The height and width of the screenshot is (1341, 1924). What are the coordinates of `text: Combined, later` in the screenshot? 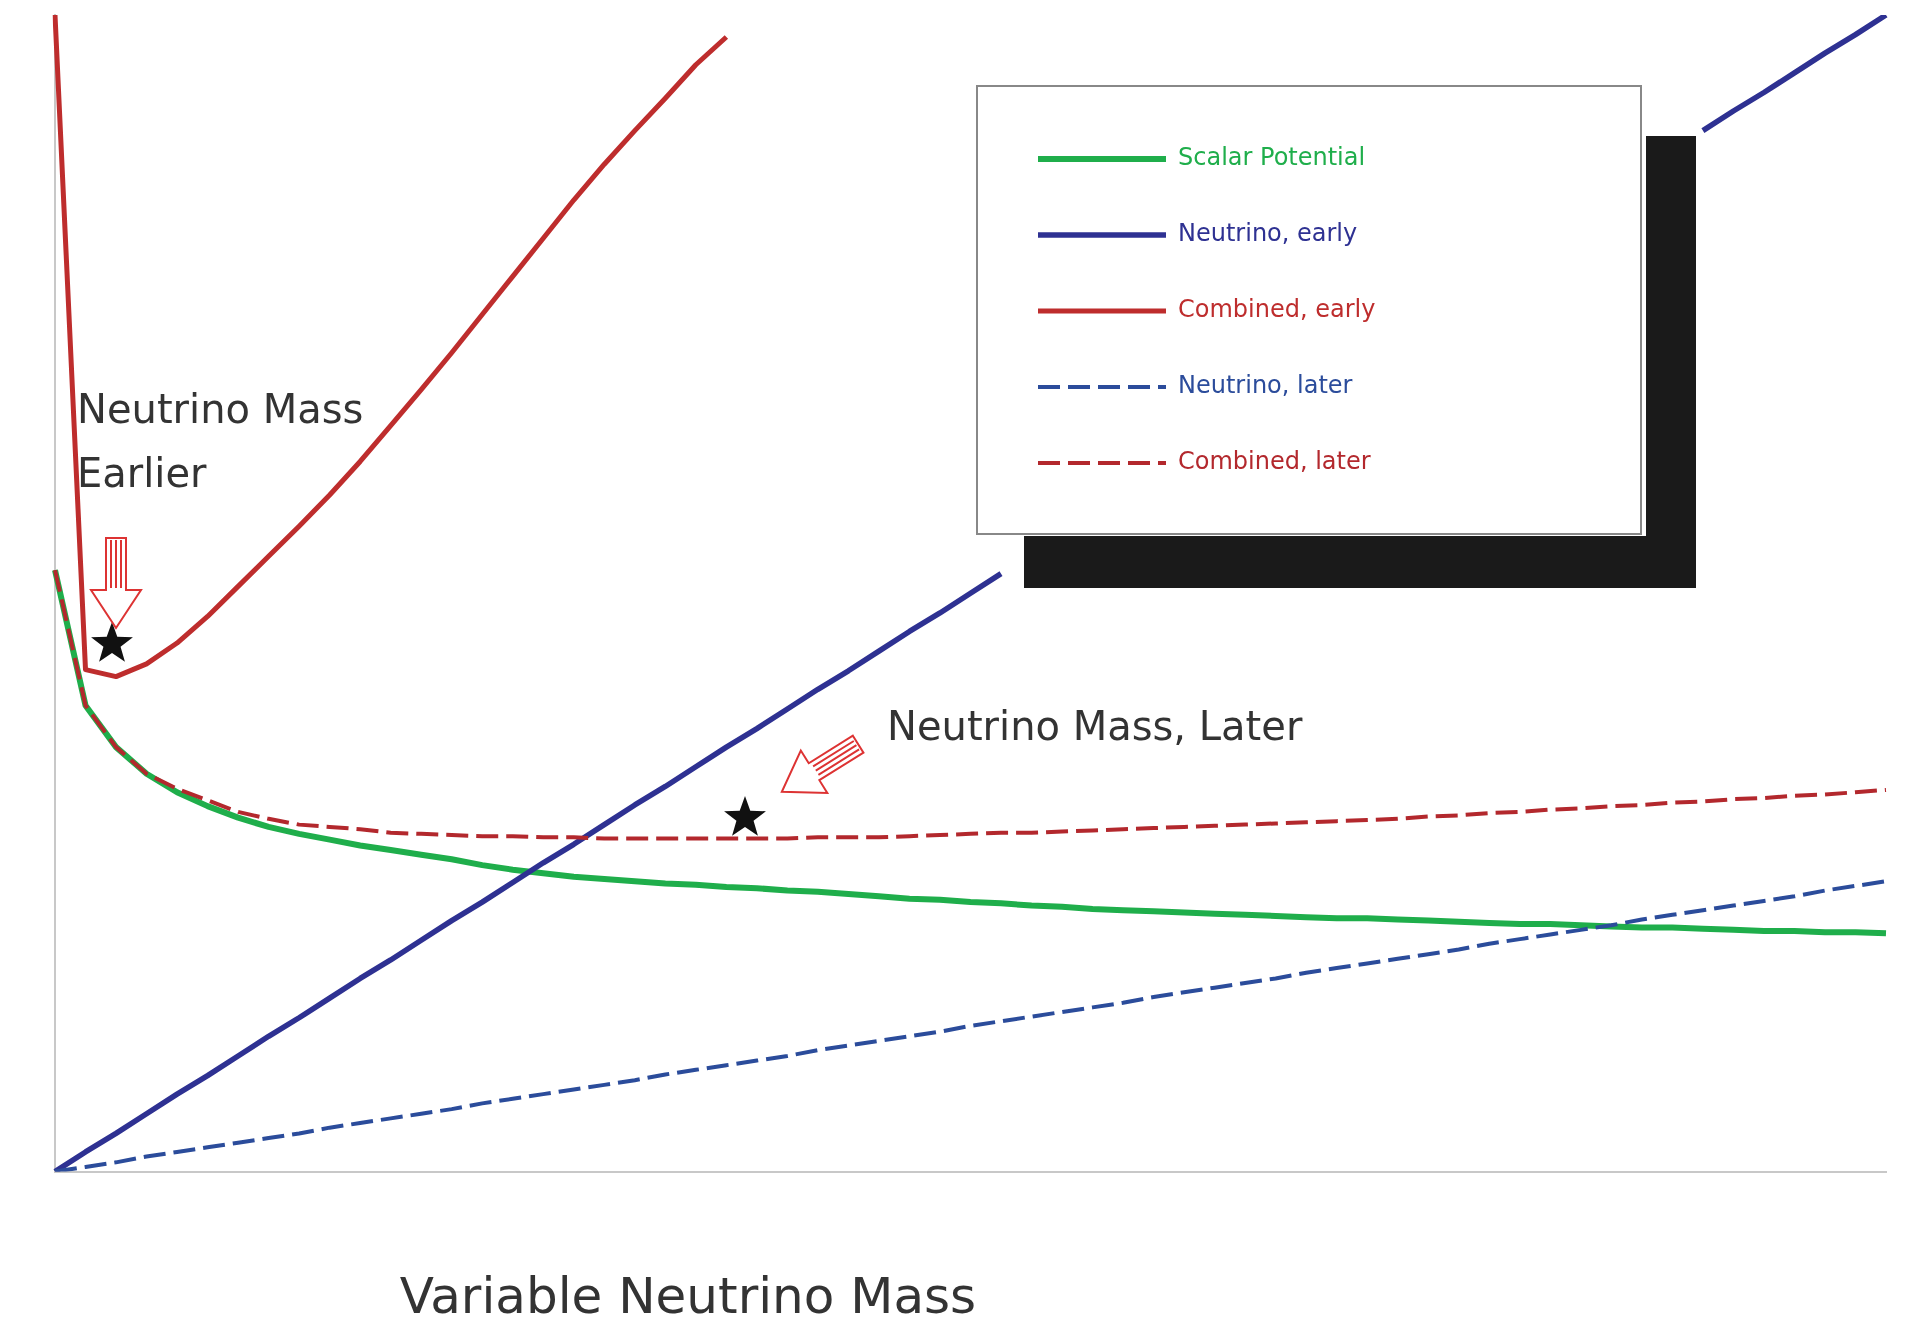 It's located at (1274, 461).